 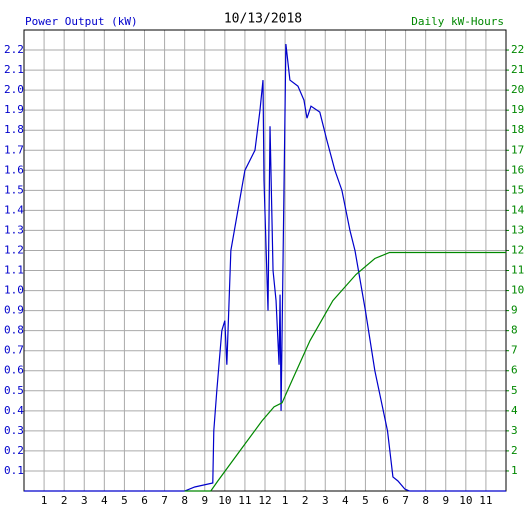 I want to click on y-tick-label: 1.8, so click(x=14, y=129).